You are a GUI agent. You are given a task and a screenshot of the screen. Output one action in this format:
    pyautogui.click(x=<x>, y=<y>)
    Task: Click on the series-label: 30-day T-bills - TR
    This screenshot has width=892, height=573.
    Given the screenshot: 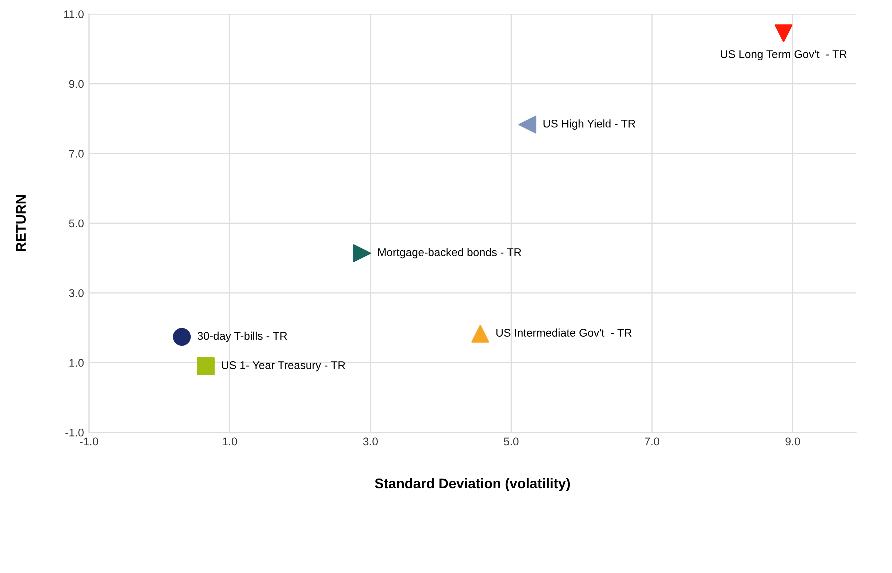 What is the action you would take?
    pyautogui.click(x=243, y=337)
    